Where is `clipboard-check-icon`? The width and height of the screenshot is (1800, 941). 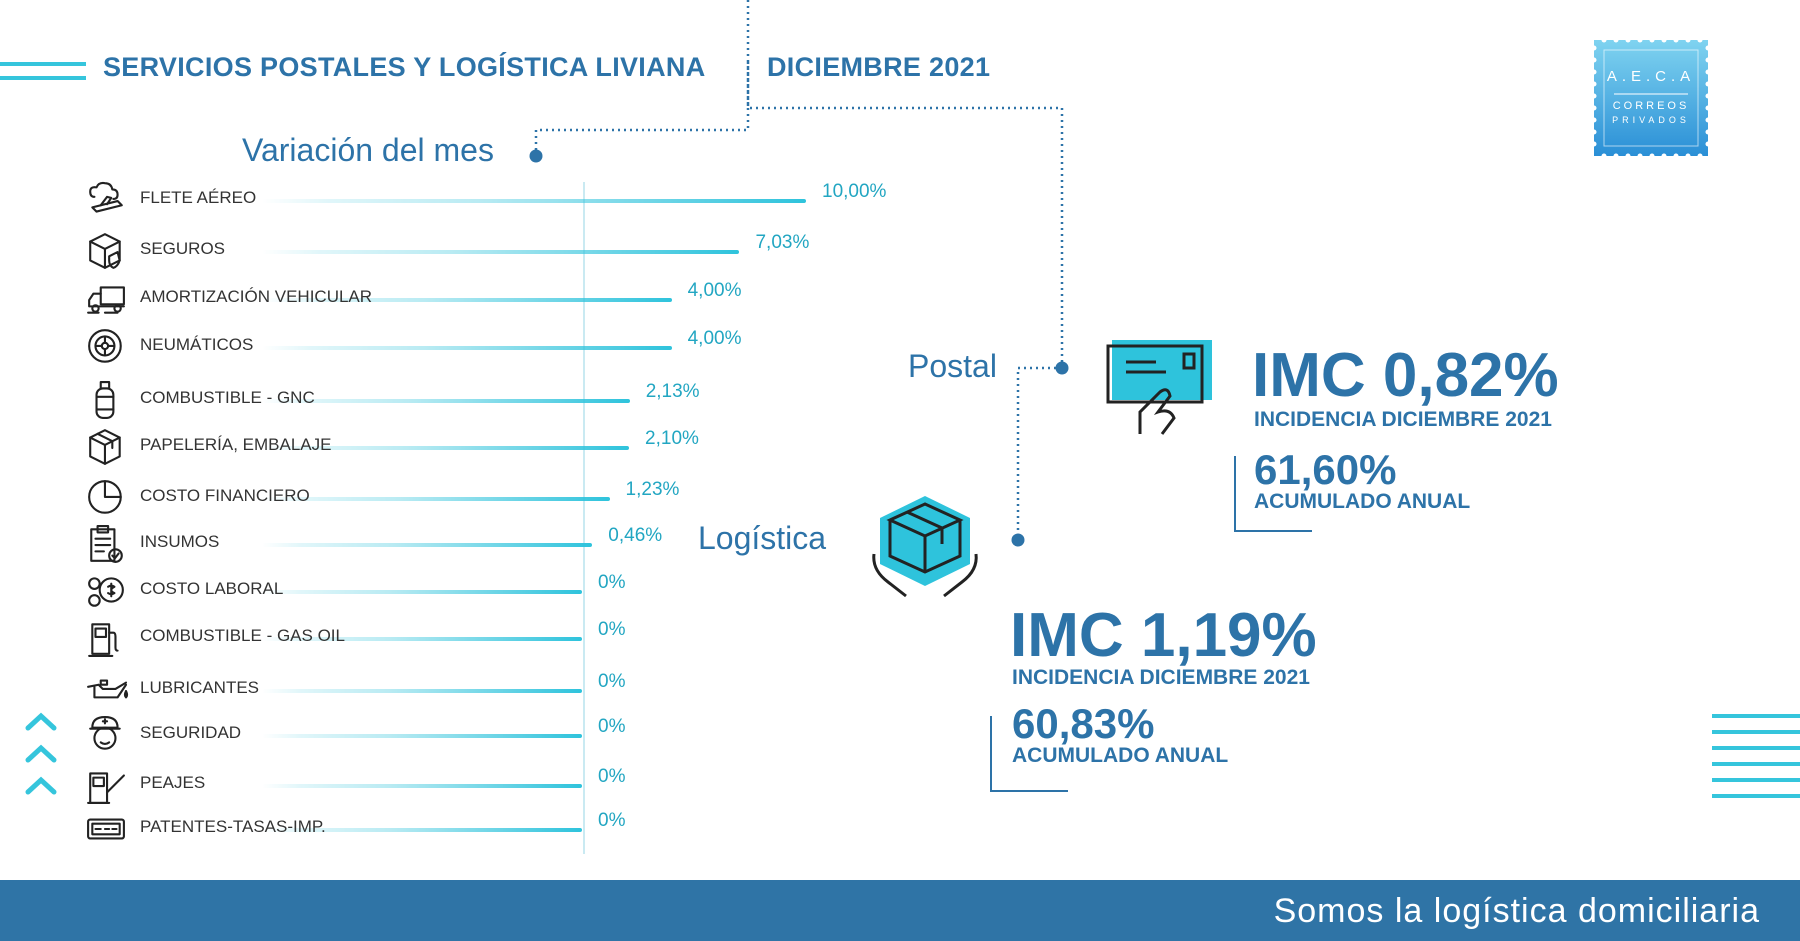
clipboard-check-icon is located at coordinates (106, 544).